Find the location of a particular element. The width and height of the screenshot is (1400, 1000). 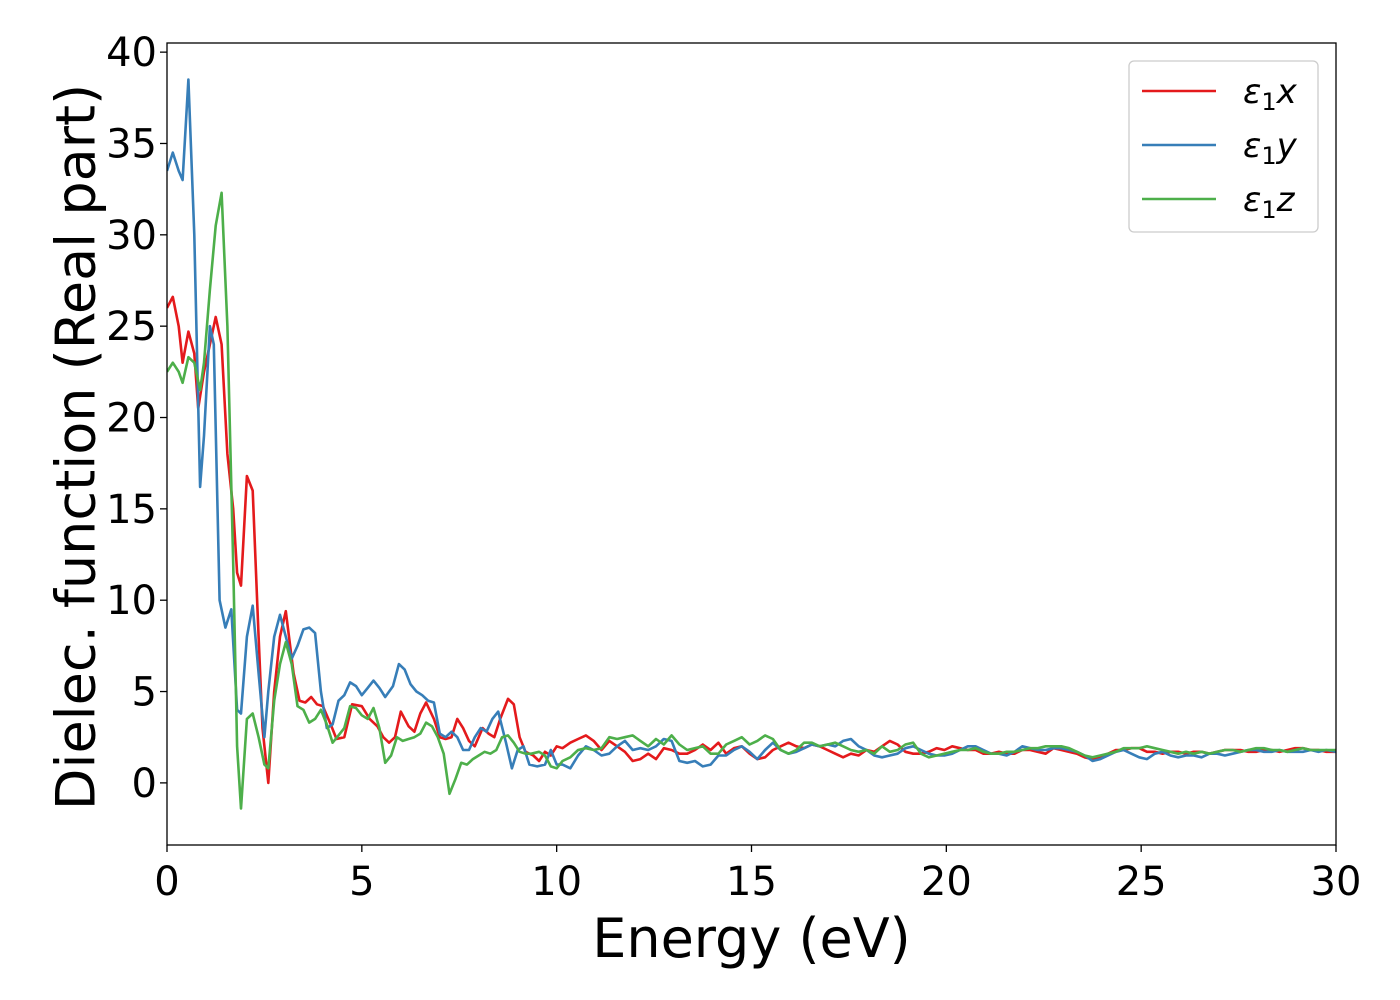

legend-box is located at coordinates (1223, 146).